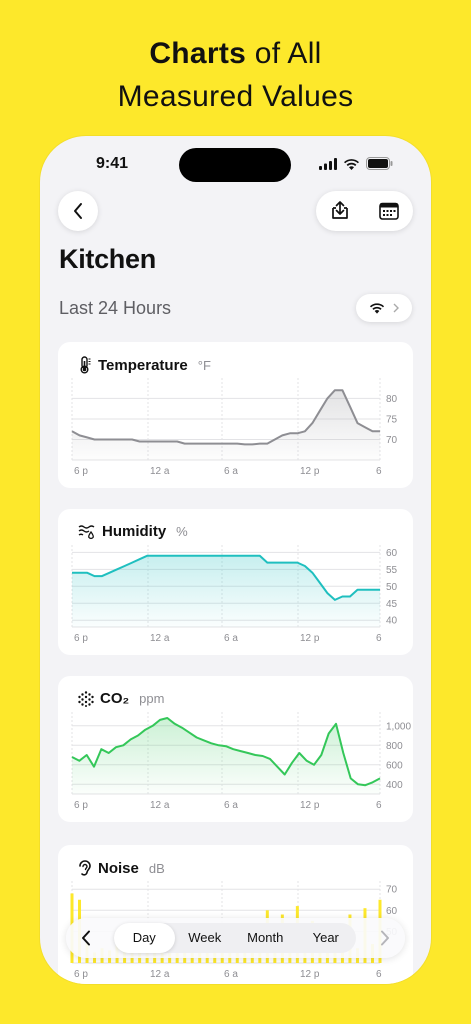 This screenshot has width=471, height=1024. Describe the element at coordinates (112, 163) in the screenshot. I see `status-time: 9:41` at that location.